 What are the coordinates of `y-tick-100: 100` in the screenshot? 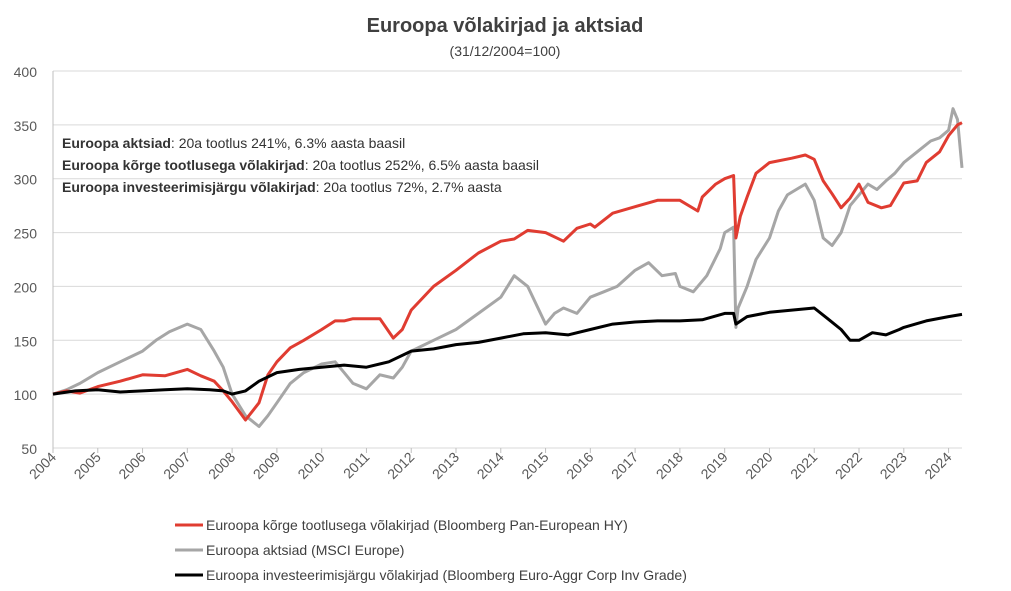 It's located at (26, 395).